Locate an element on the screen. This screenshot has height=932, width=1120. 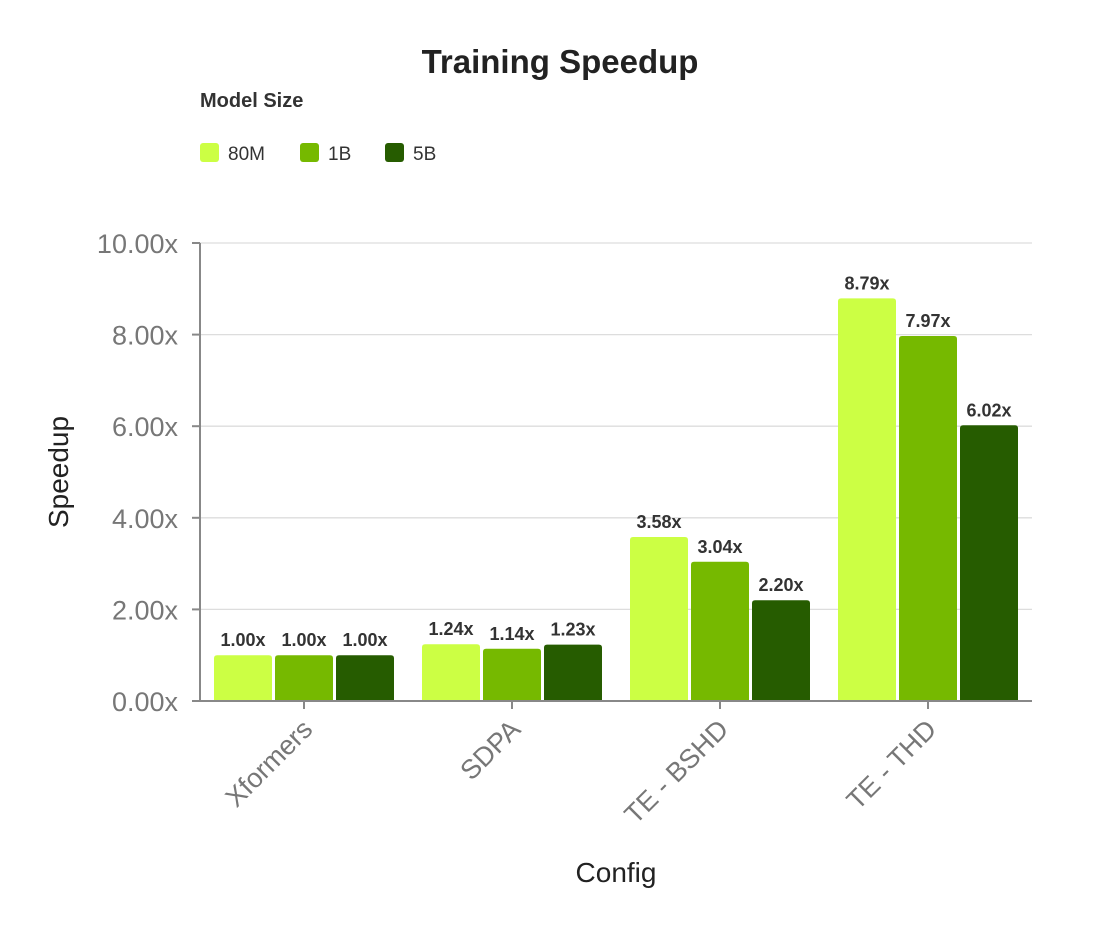
legend-swatch-5b is located at coordinates (394, 152).